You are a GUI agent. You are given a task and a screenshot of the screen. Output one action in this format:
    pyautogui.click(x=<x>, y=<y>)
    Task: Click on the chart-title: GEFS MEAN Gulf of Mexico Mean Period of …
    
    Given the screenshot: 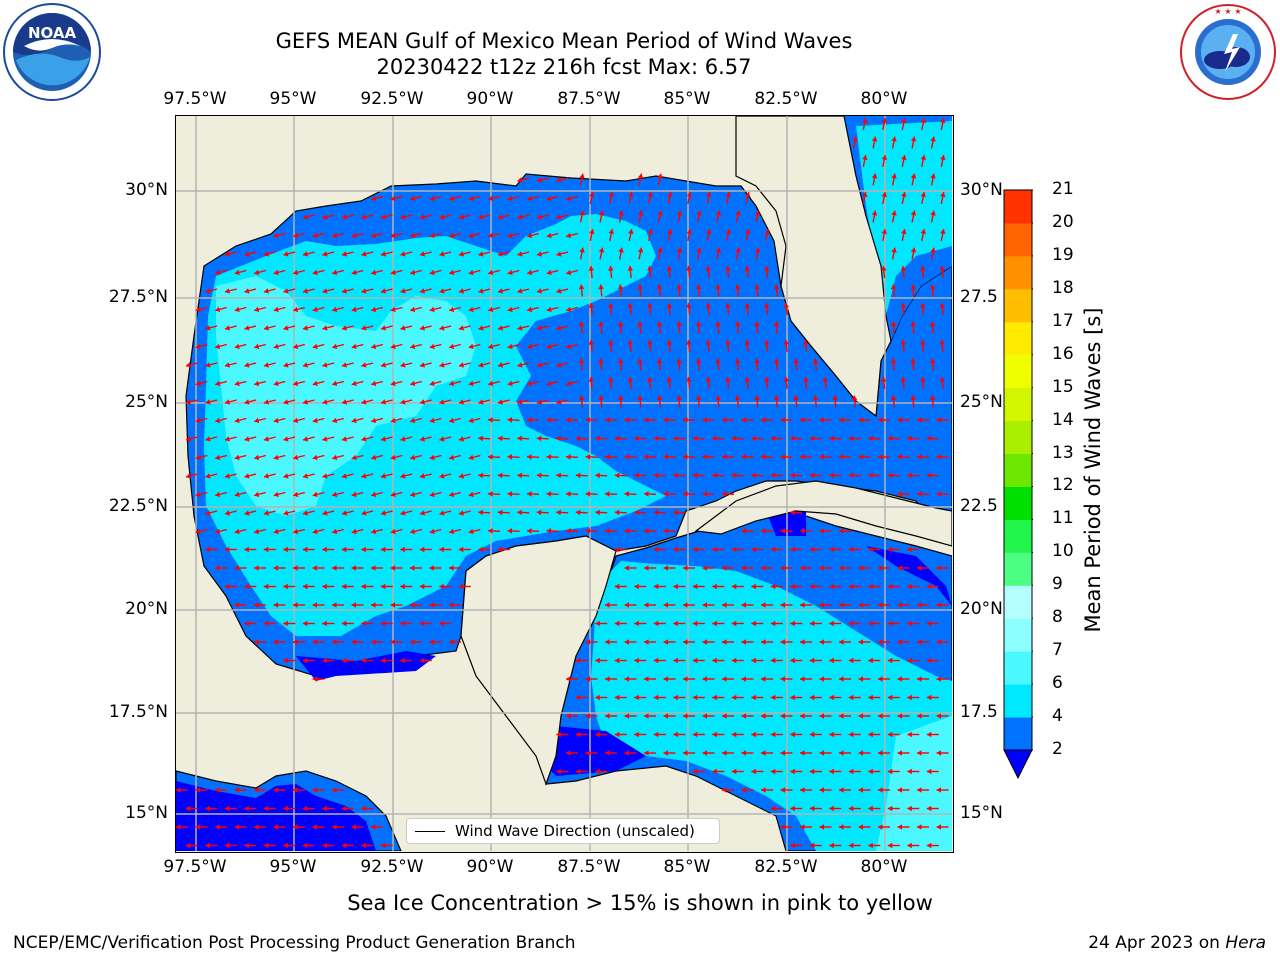 What is the action you would take?
    pyautogui.click(x=564, y=41)
    